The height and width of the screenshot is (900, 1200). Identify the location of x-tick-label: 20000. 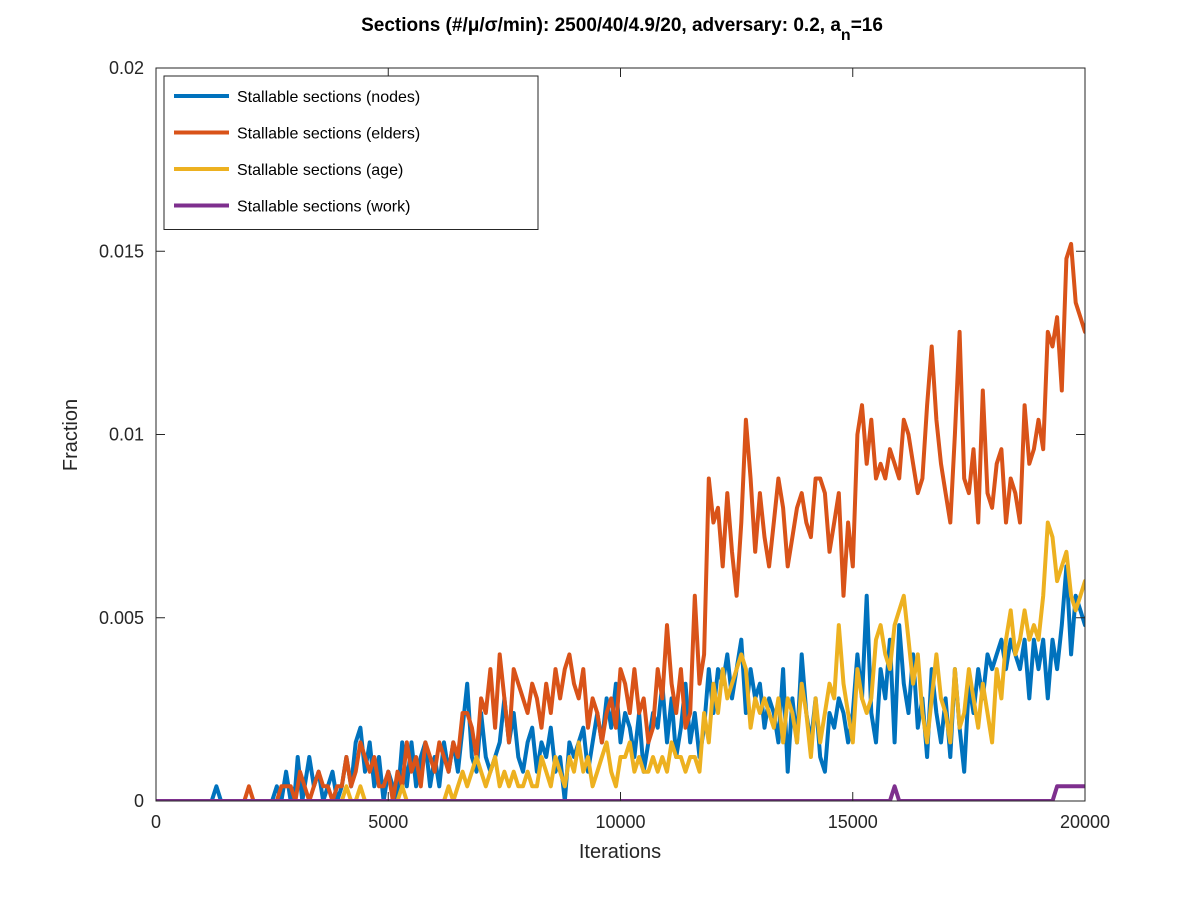
(1085, 822).